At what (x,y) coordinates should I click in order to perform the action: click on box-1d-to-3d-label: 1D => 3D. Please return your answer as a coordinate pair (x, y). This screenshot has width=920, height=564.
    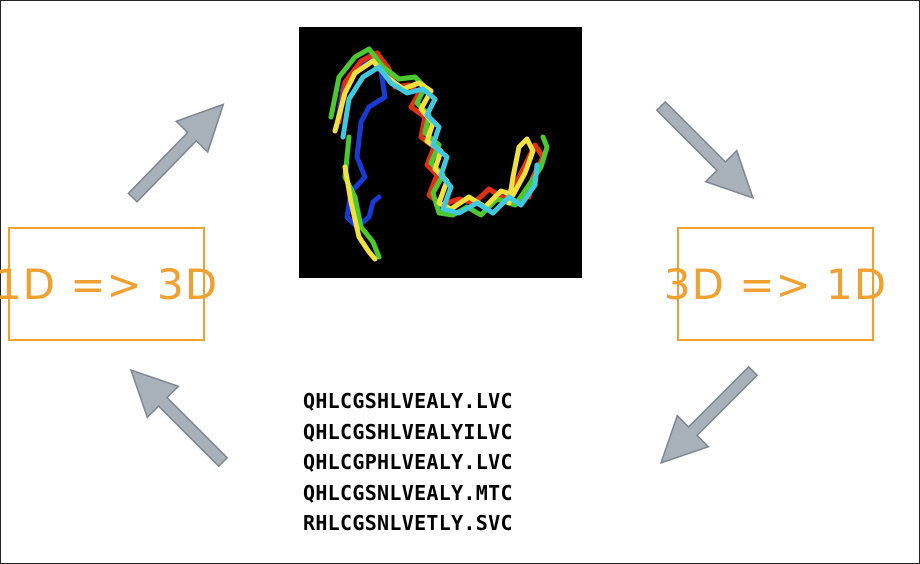
    Looking at the image, I should click on (109, 284).